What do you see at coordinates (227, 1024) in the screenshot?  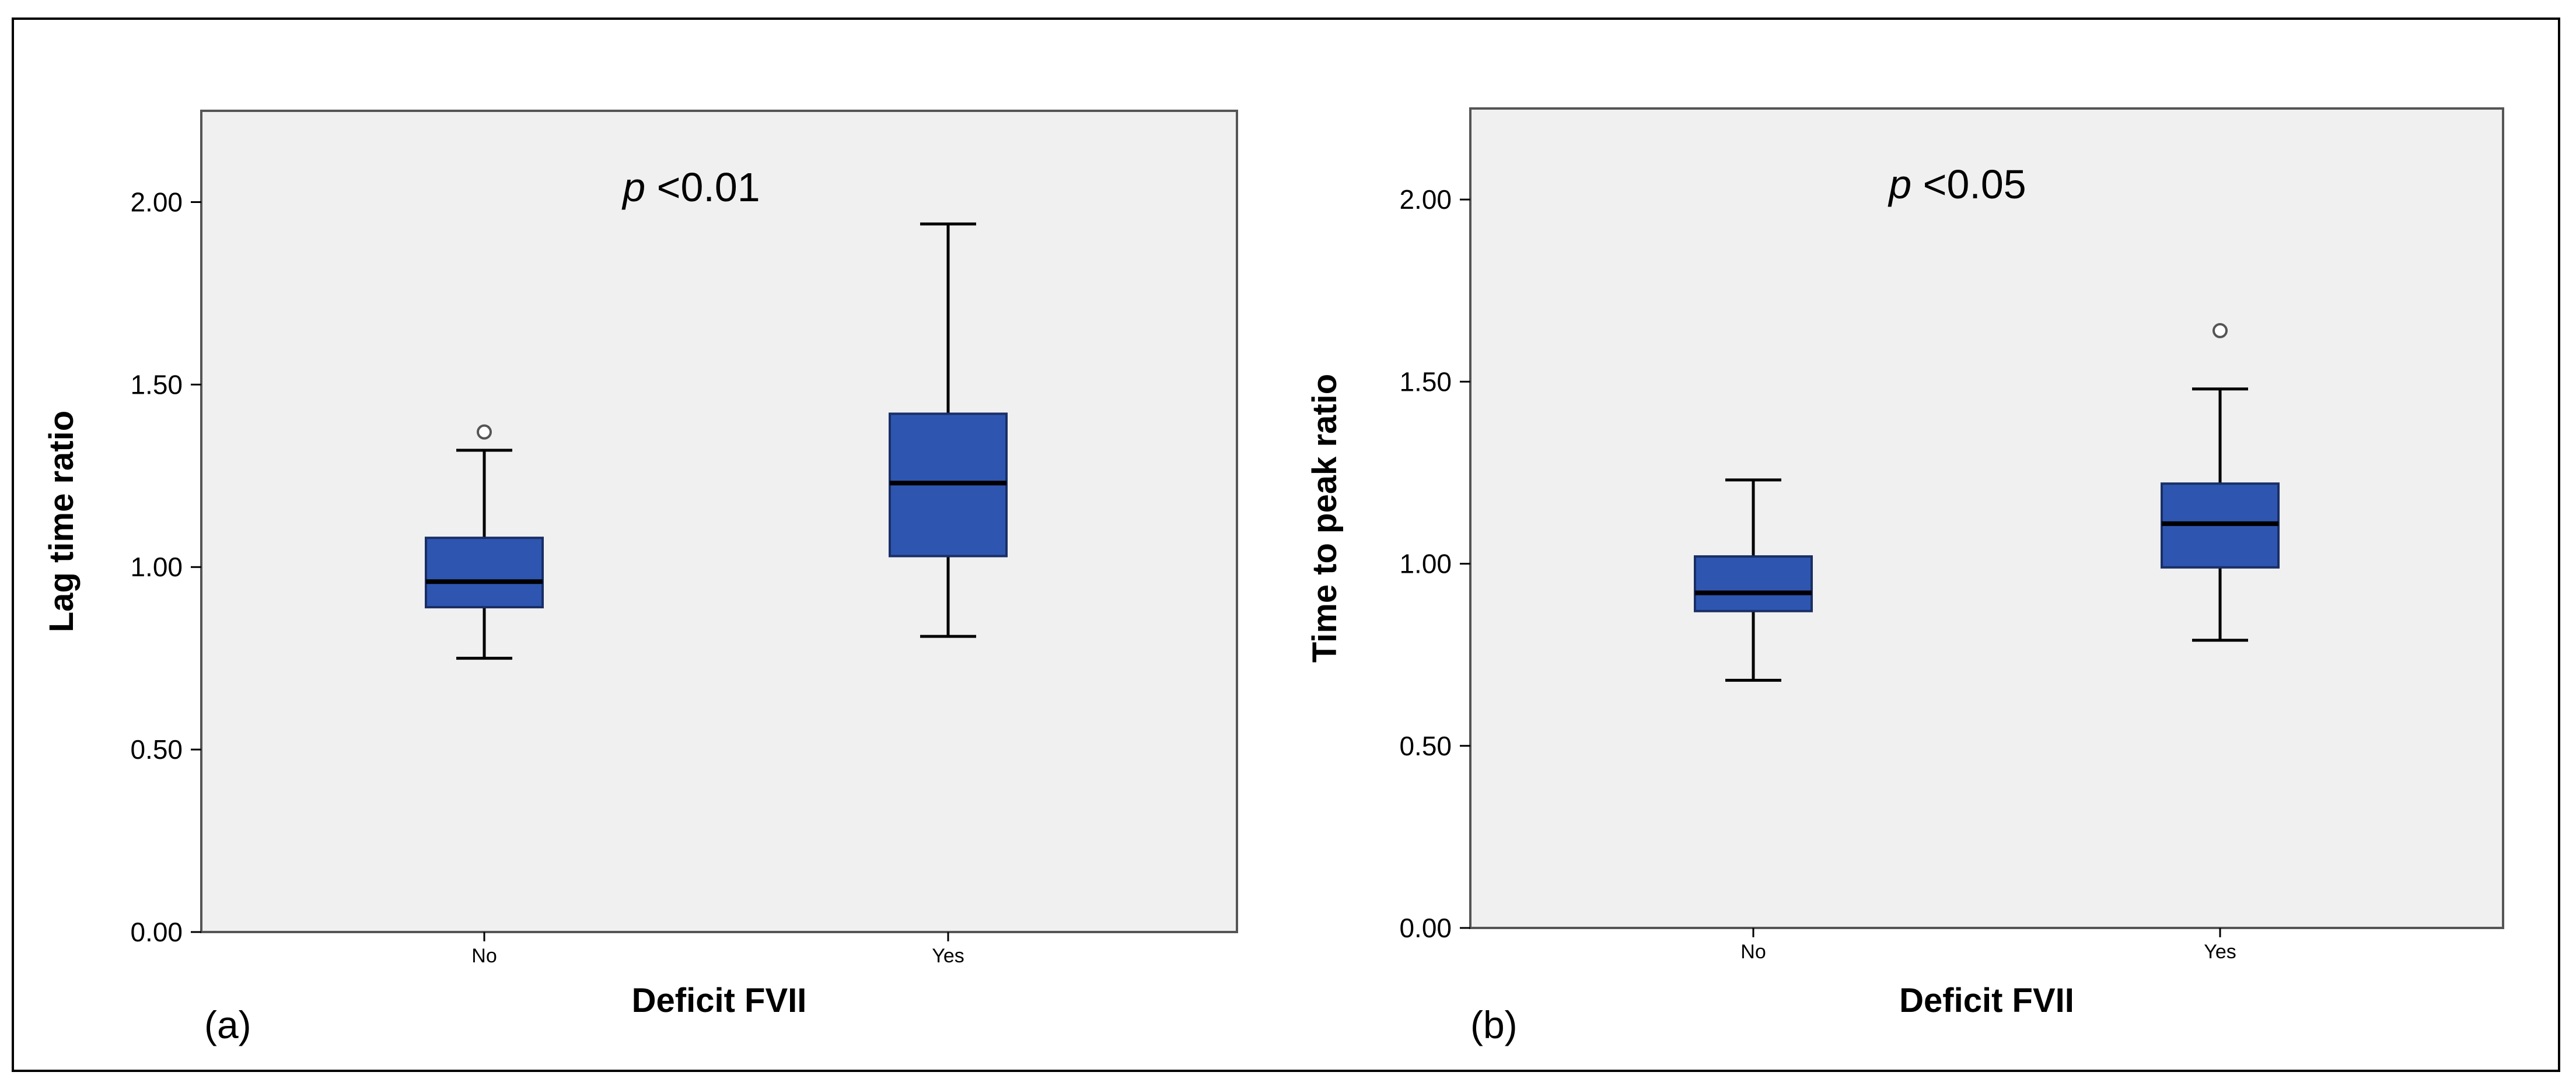 I see `panel-label: (a)` at bounding box center [227, 1024].